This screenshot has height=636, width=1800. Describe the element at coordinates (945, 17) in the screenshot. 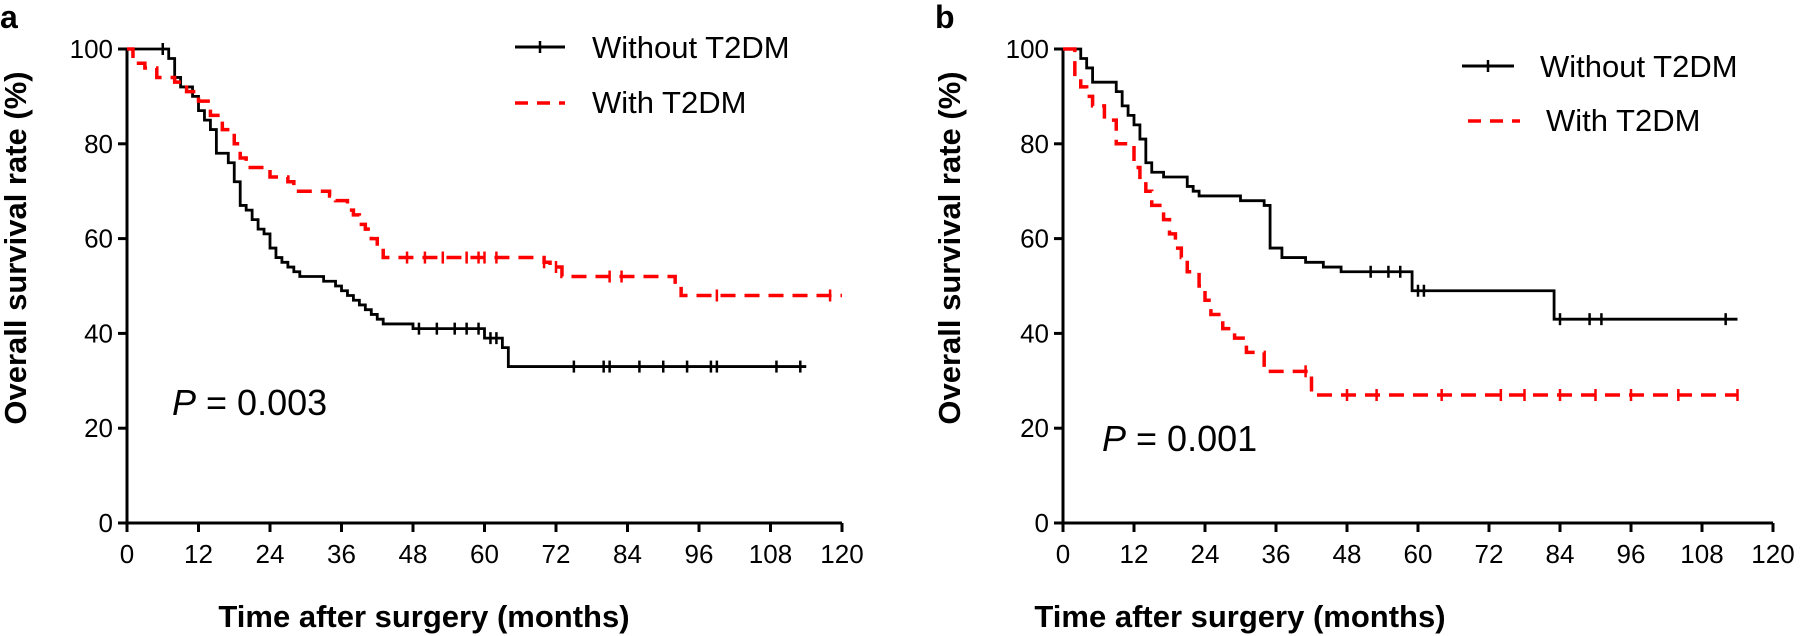

I see `panel-letter: b` at that location.